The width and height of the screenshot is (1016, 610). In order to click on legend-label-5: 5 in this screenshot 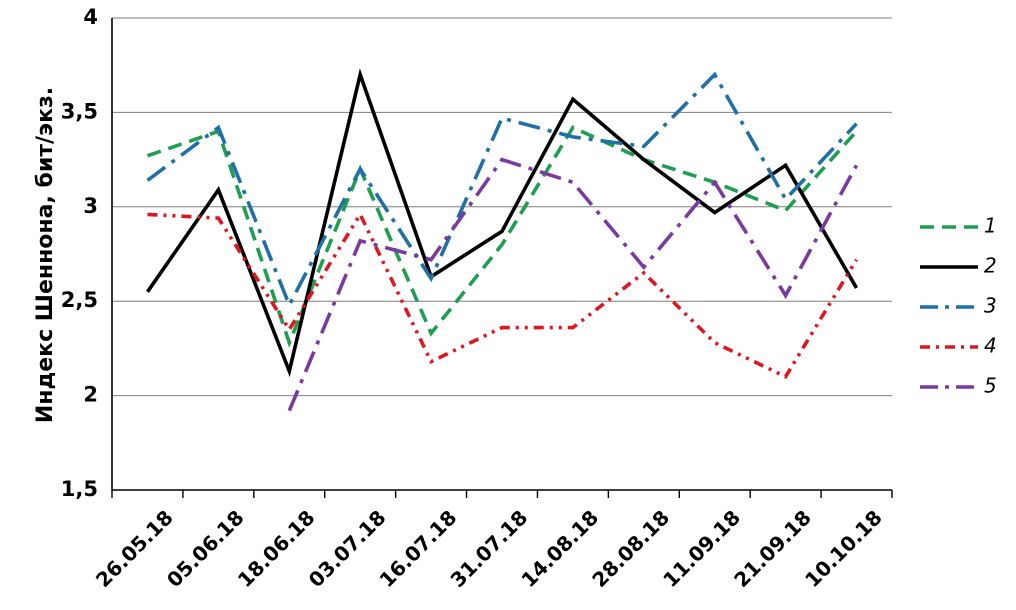, I will do `click(990, 386)`.